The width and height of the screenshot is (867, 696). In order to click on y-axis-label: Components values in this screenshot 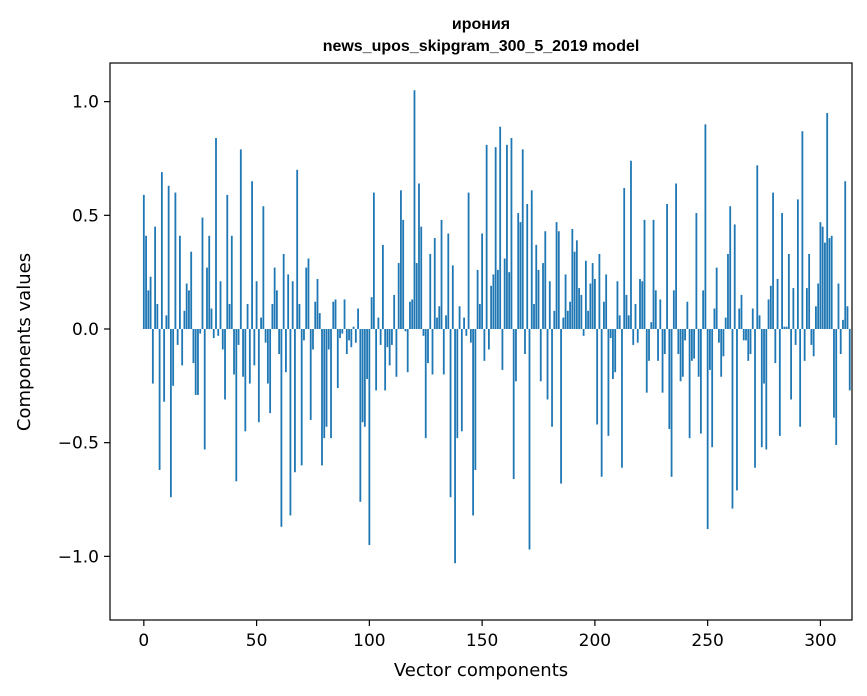, I will do `click(24, 342)`.